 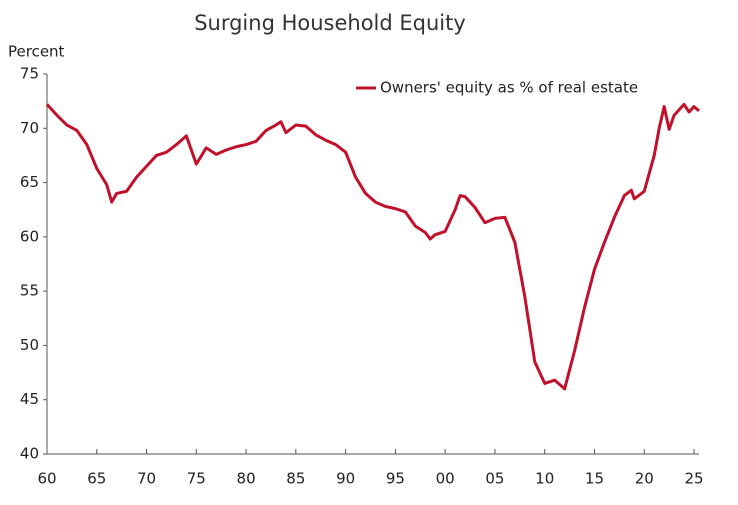 What do you see at coordinates (345, 479) in the screenshot?
I see `x-tick-label: 90` at bounding box center [345, 479].